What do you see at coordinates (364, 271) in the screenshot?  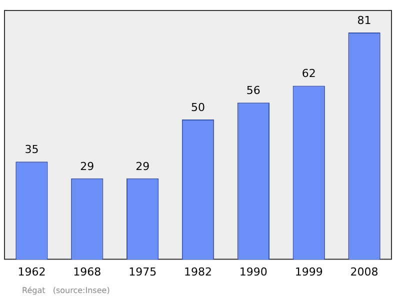 I see `x-tick-label: 2008` at bounding box center [364, 271].